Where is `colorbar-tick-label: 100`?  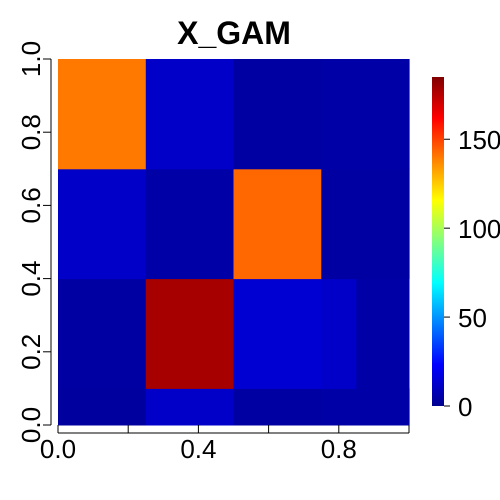
colorbar-tick-label: 100 is located at coordinates (479, 229).